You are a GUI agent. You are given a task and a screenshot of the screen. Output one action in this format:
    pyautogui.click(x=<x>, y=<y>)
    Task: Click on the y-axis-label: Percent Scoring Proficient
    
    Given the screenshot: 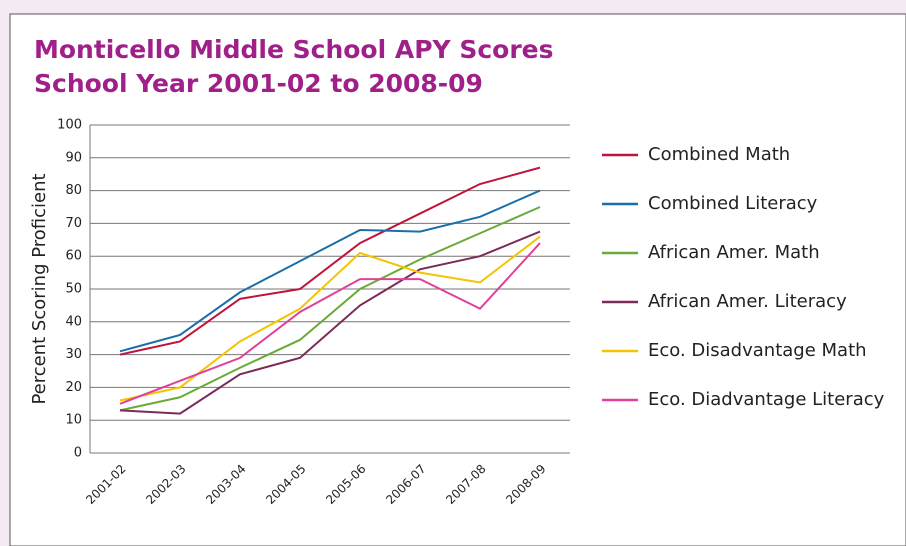 What is the action you would take?
    pyautogui.click(x=39, y=288)
    